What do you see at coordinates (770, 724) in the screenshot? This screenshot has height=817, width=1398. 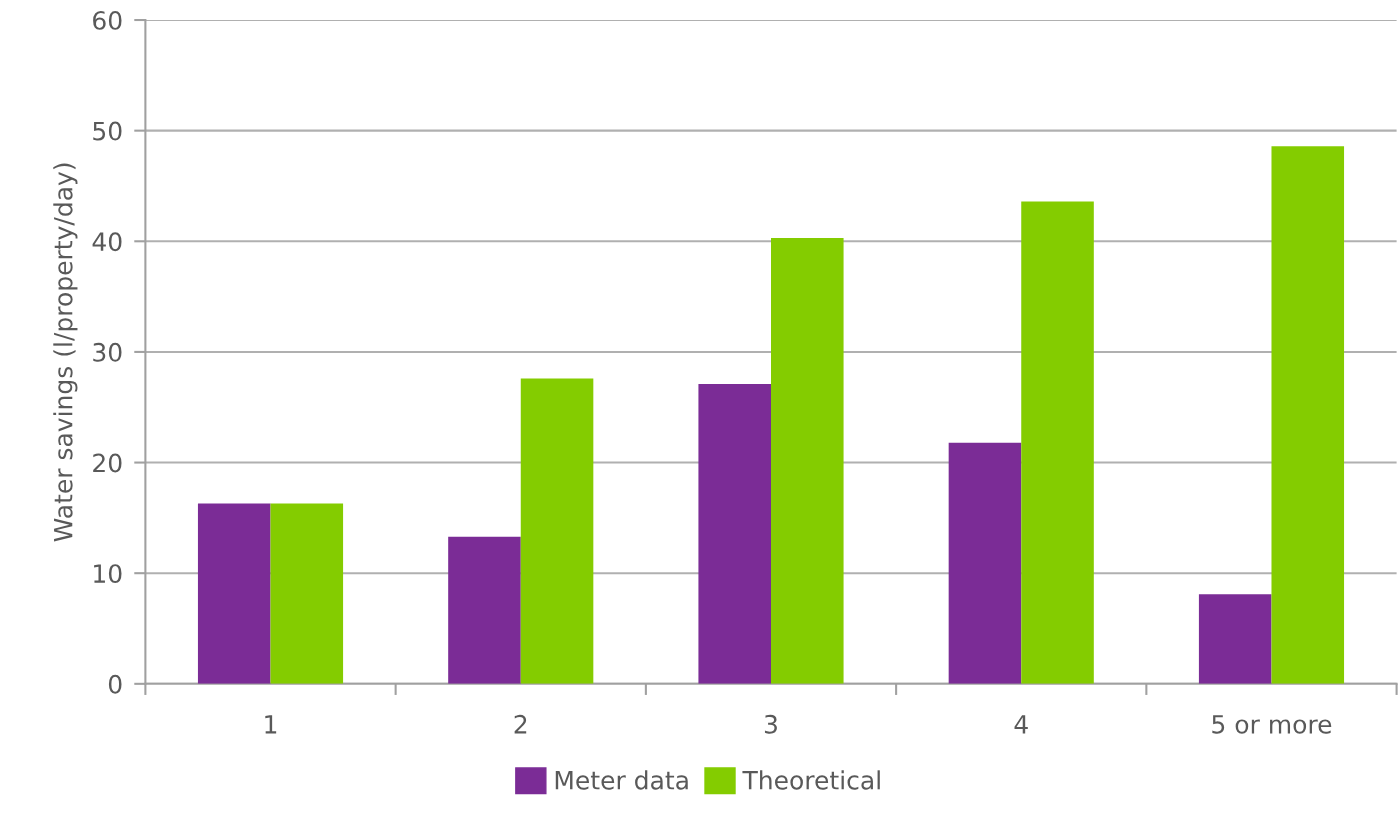 I see `x-tick-label: 3` at bounding box center [770, 724].